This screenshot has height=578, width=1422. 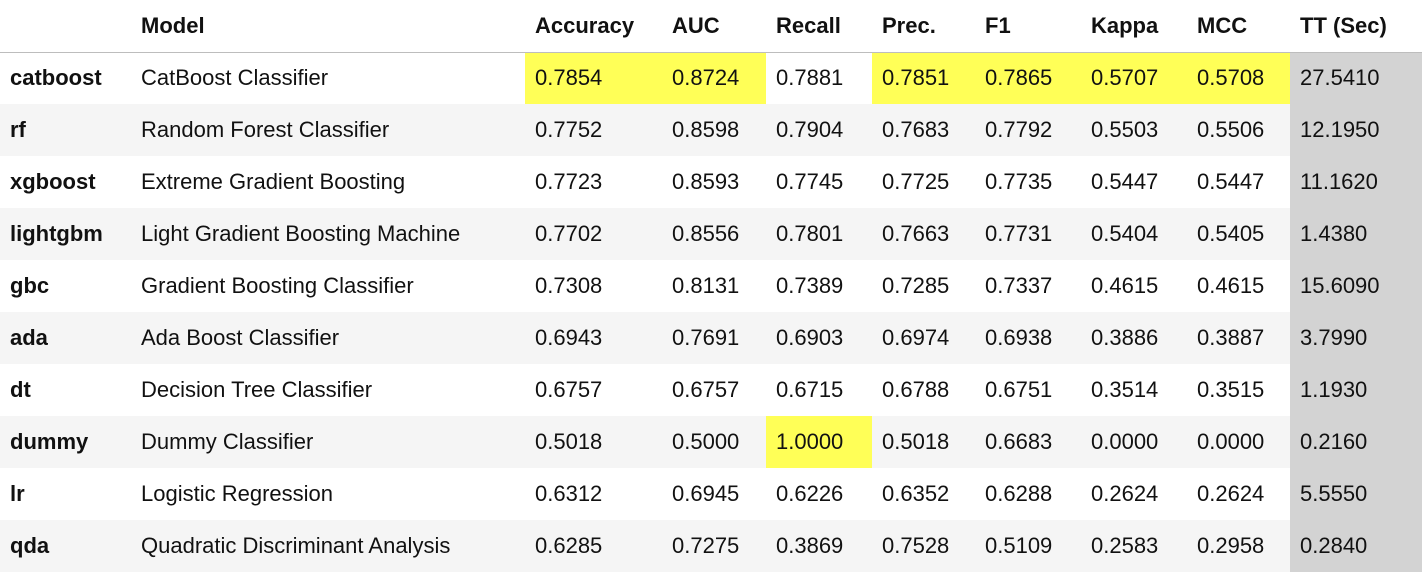 I want to click on prec-cell: 0.7663, so click(x=916, y=233).